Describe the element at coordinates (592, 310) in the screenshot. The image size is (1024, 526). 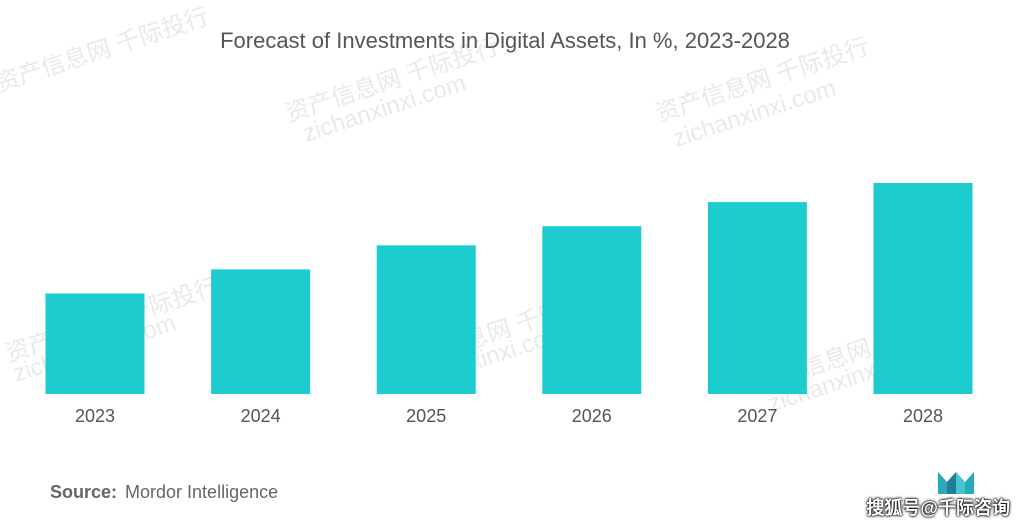
I see `bar-2026` at that location.